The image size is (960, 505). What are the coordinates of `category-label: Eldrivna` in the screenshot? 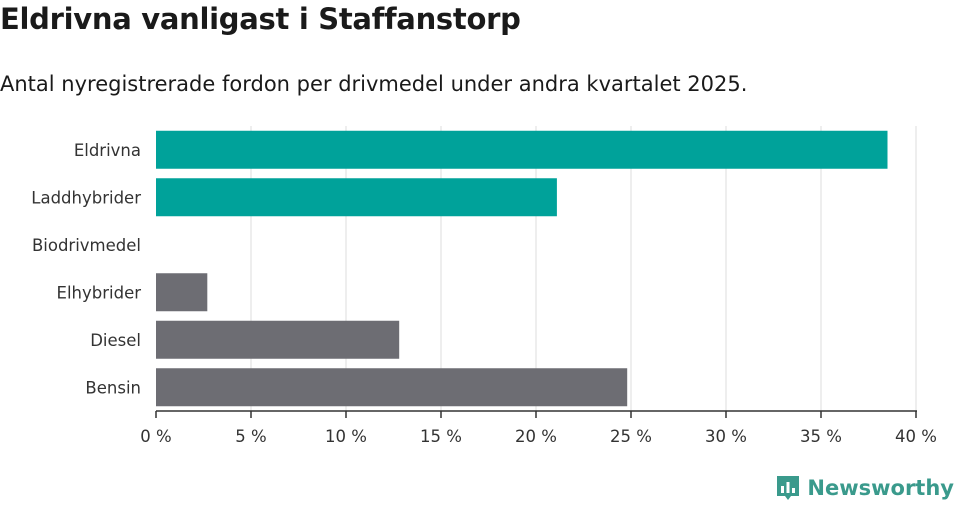 It's located at (107, 150).